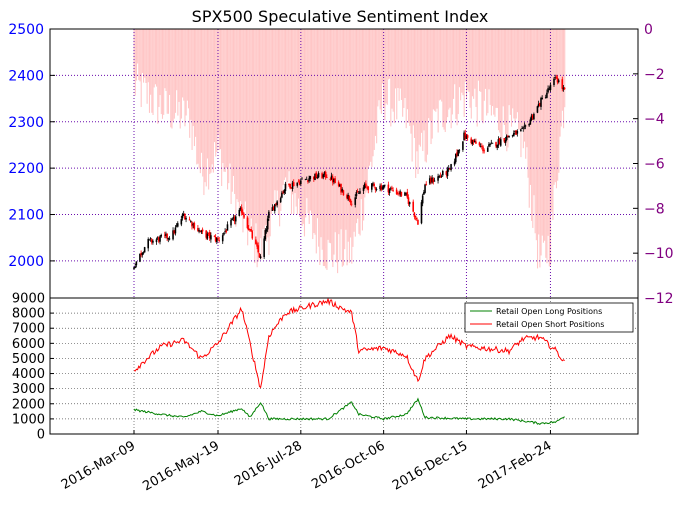 The height and width of the screenshot is (508, 680). What do you see at coordinates (654, 120) in the screenshot?
I see `sentiment-tick-label: −4` at bounding box center [654, 120].